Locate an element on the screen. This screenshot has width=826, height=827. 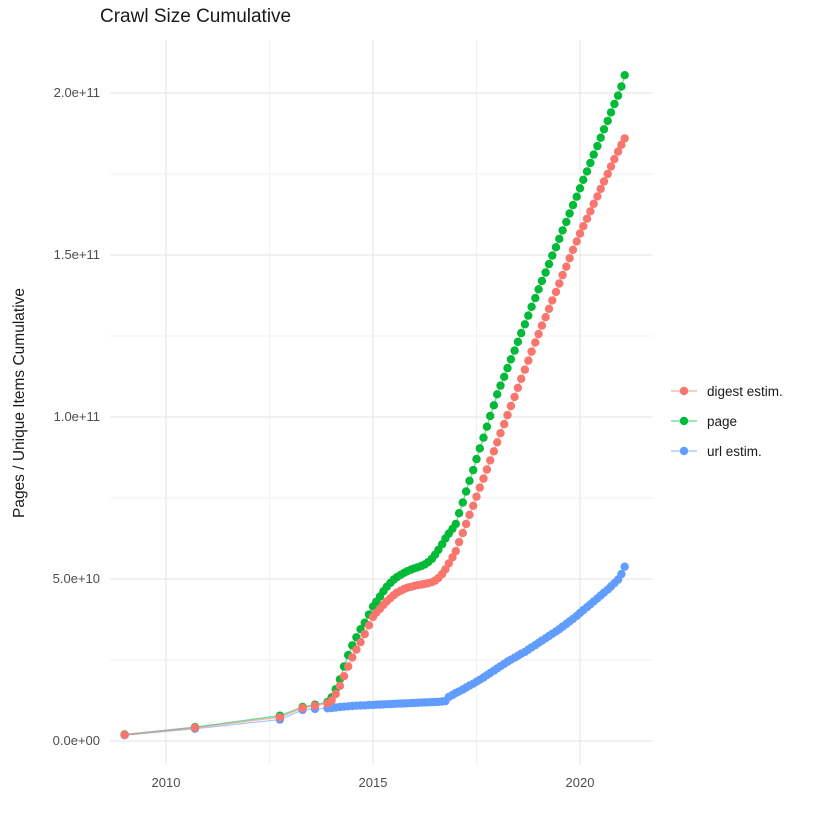
series-line-url is located at coordinates (375, 651).